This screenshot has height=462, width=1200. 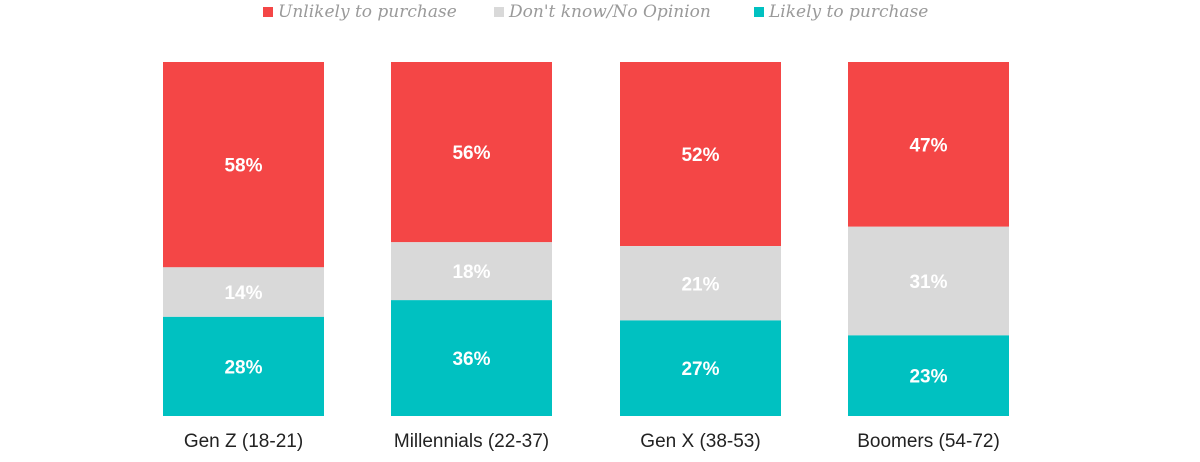 What do you see at coordinates (499, 12) in the screenshot?
I see `legend-swatch-dont-know` at bounding box center [499, 12].